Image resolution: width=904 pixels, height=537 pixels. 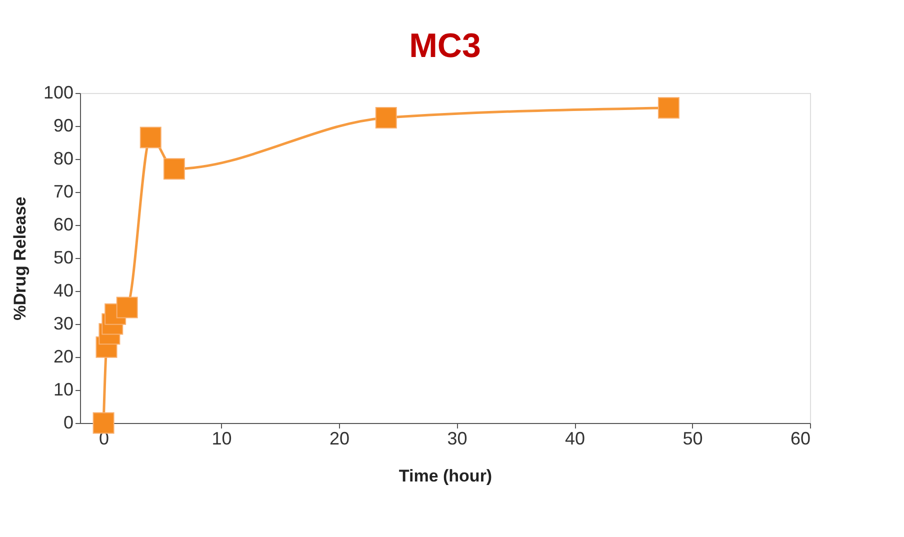 What do you see at coordinates (340, 438) in the screenshot?
I see `x-tick-label: 20` at bounding box center [340, 438].